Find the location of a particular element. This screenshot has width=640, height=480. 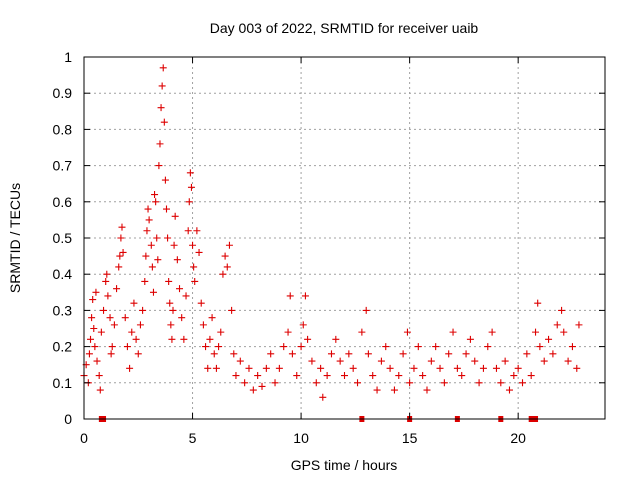

y-tick-label: 0.2 is located at coordinates (63, 347).